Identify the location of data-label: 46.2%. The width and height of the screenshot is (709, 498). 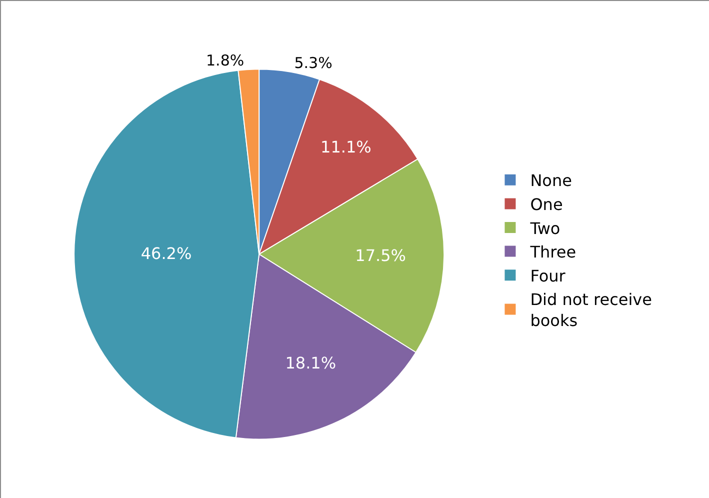
(166, 254).